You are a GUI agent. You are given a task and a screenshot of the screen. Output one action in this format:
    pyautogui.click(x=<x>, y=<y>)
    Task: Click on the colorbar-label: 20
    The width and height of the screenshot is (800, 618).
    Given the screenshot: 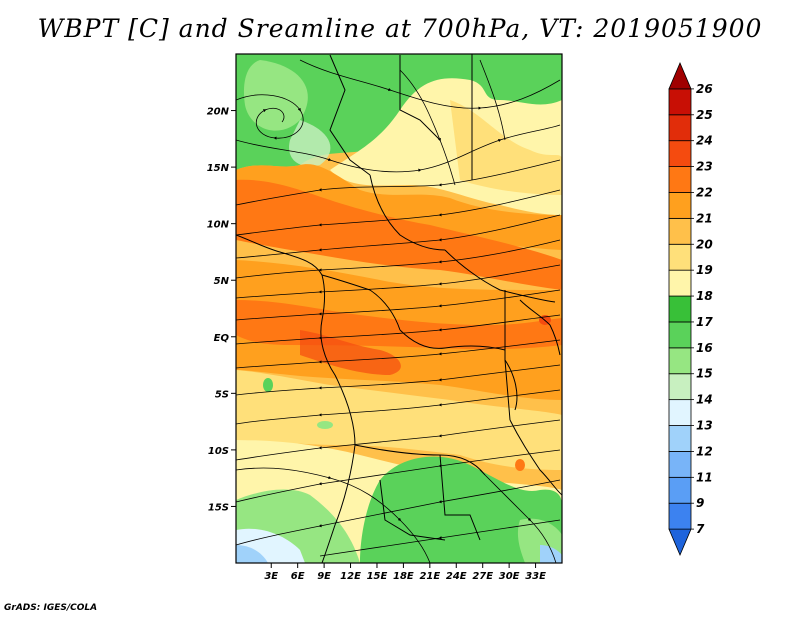 What is the action you would take?
    pyautogui.click(x=704, y=244)
    